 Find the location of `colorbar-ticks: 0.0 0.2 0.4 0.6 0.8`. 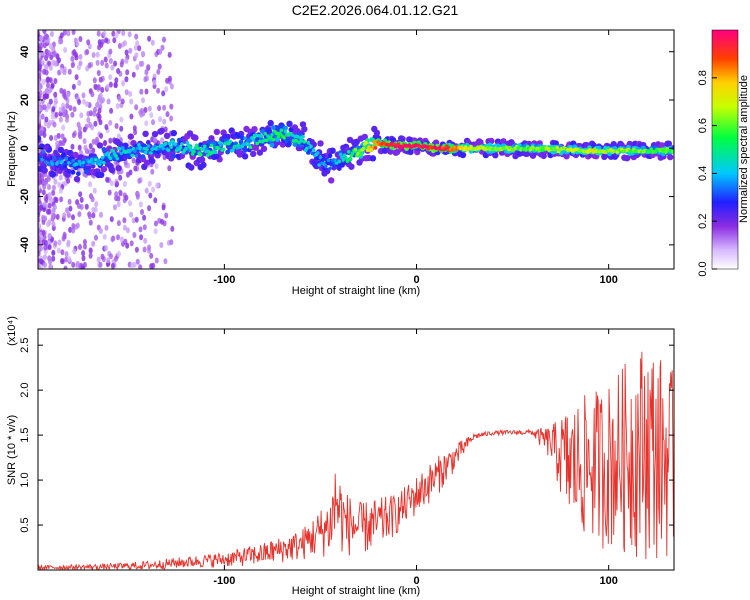

colorbar-ticks: 0.0 0.2 0.4 0.6 0.8 is located at coordinates (707, 173).